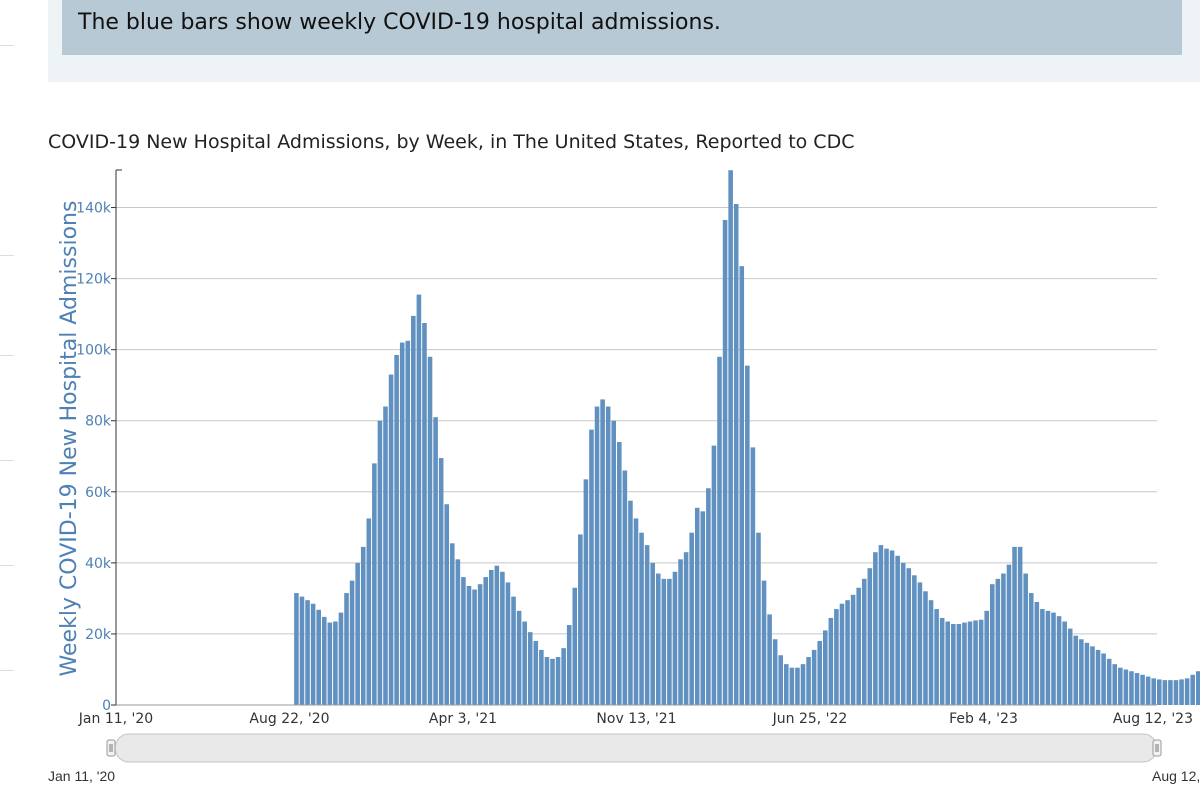 The width and height of the screenshot is (1200, 801). I want to click on navigator-track, so click(636, 748).